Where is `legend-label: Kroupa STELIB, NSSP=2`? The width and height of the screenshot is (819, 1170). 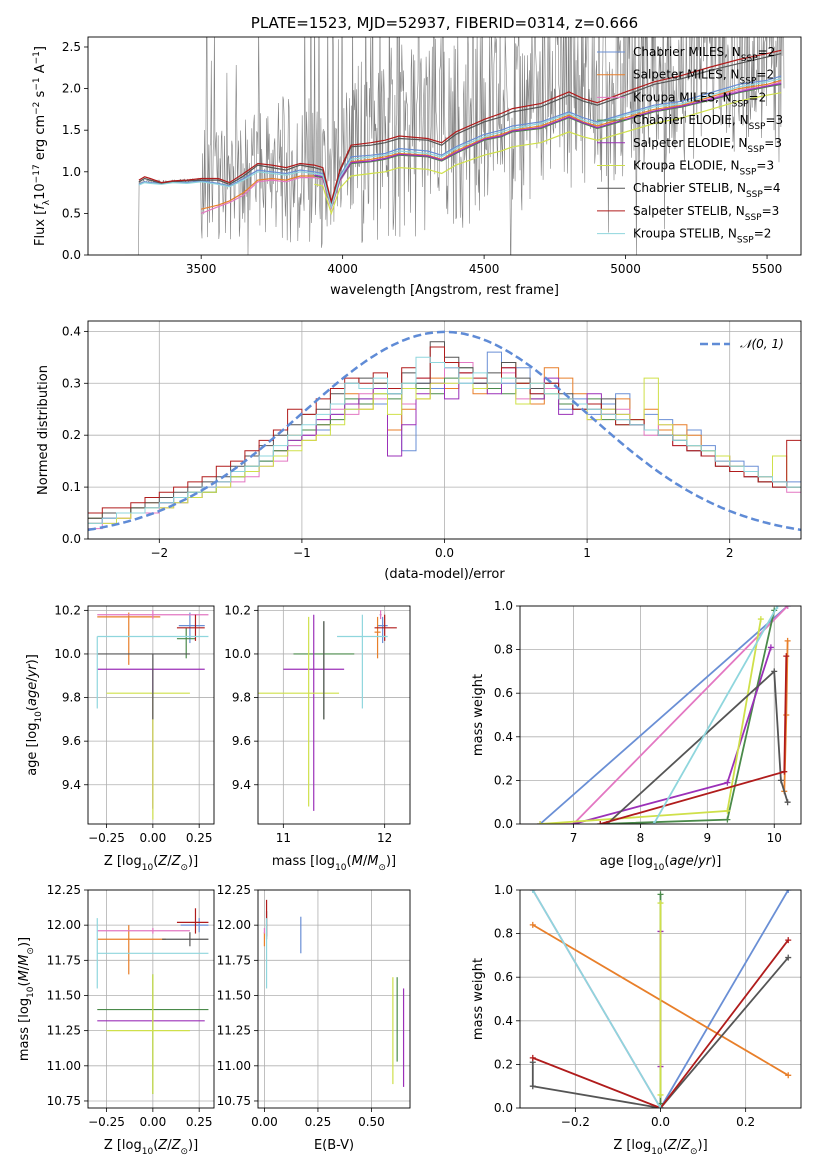 legend-label: Kroupa STELIB, NSSP=2 is located at coordinates (702, 236).